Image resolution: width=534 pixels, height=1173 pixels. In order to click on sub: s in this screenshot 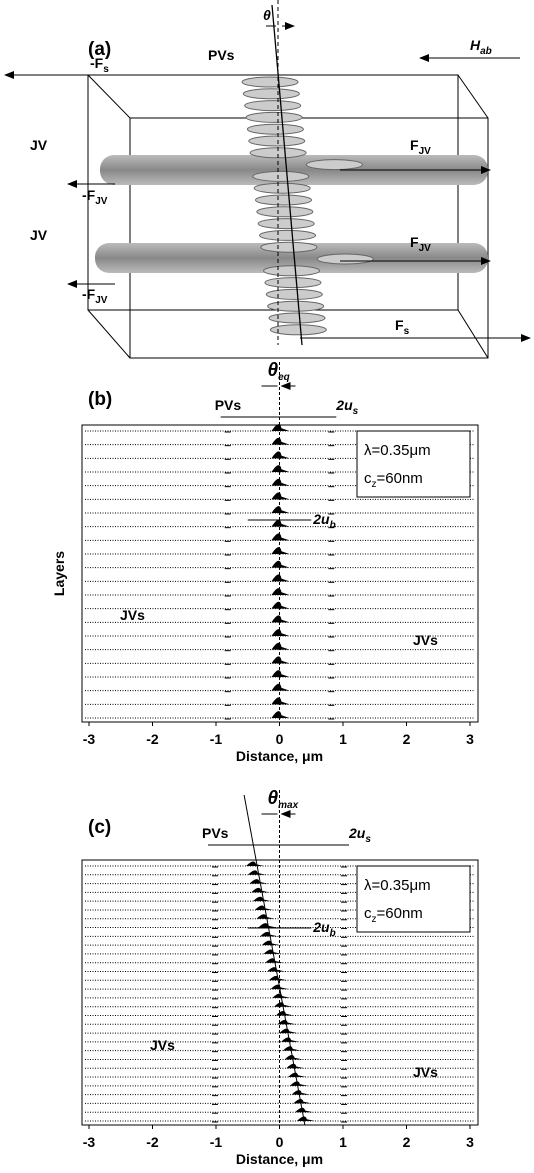, I will do `click(106, 69)`.